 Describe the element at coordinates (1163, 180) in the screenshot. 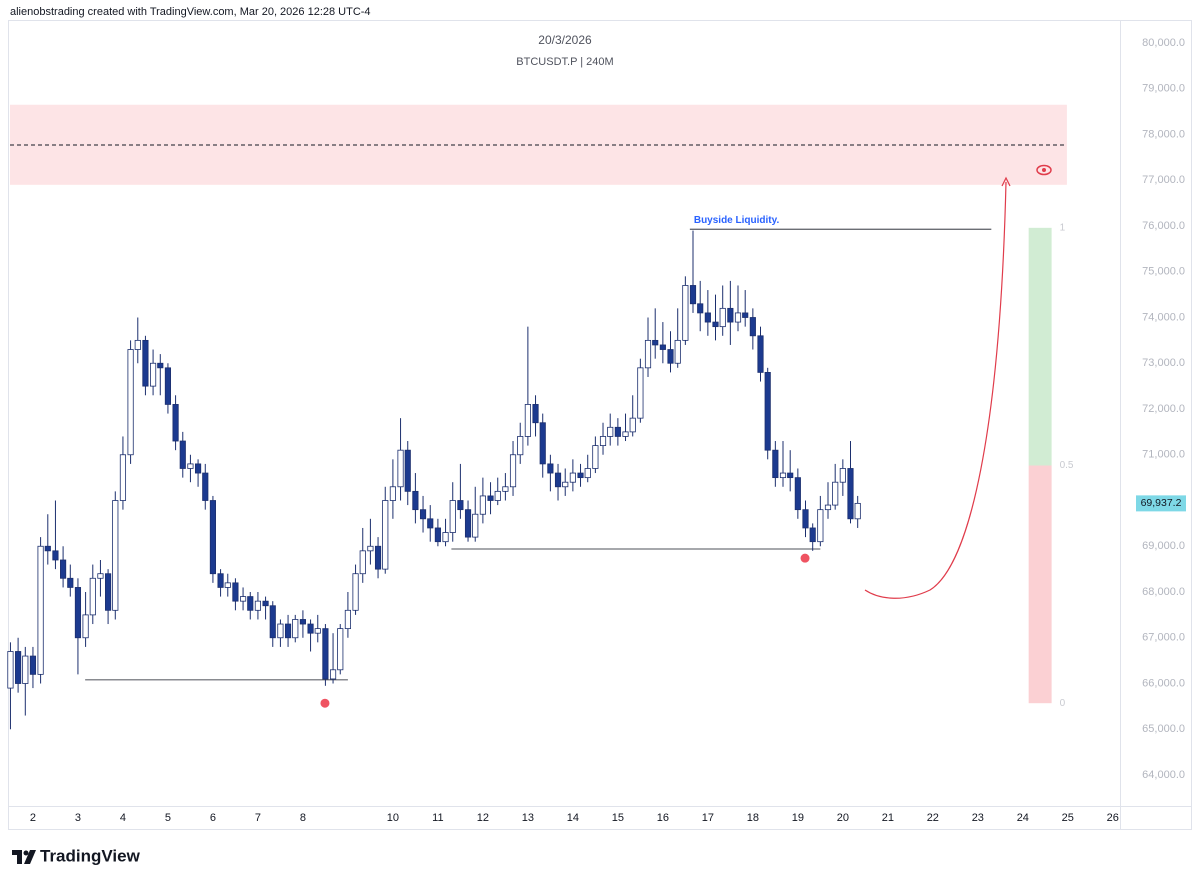

I see `y-tick-label: 77,000.0` at that location.